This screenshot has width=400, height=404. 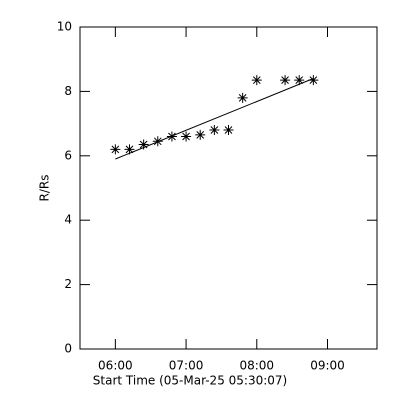 What do you see at coordinates (256, 366) in the screenshot?
I see `x-tick-label: 08:00` at bounding box center [256, 366].